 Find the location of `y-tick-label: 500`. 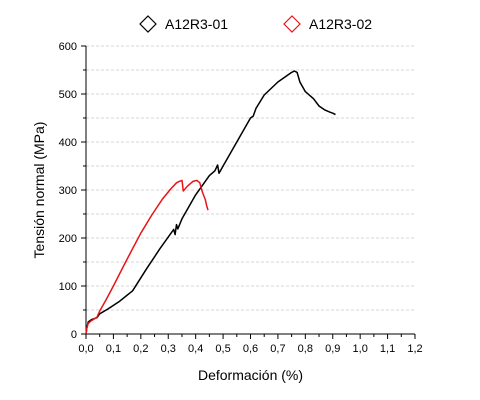

y-tick-label: 500 is located at coordinates (68, 95).